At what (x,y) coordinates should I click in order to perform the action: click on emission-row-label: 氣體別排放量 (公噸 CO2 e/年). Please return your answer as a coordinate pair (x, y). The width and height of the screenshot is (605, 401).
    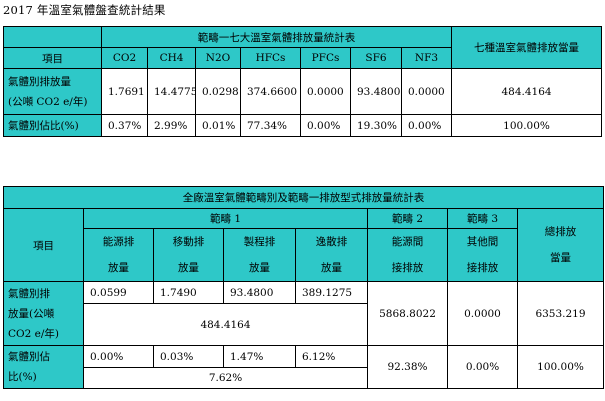
    Looking at the image, I should click on (52, 91).